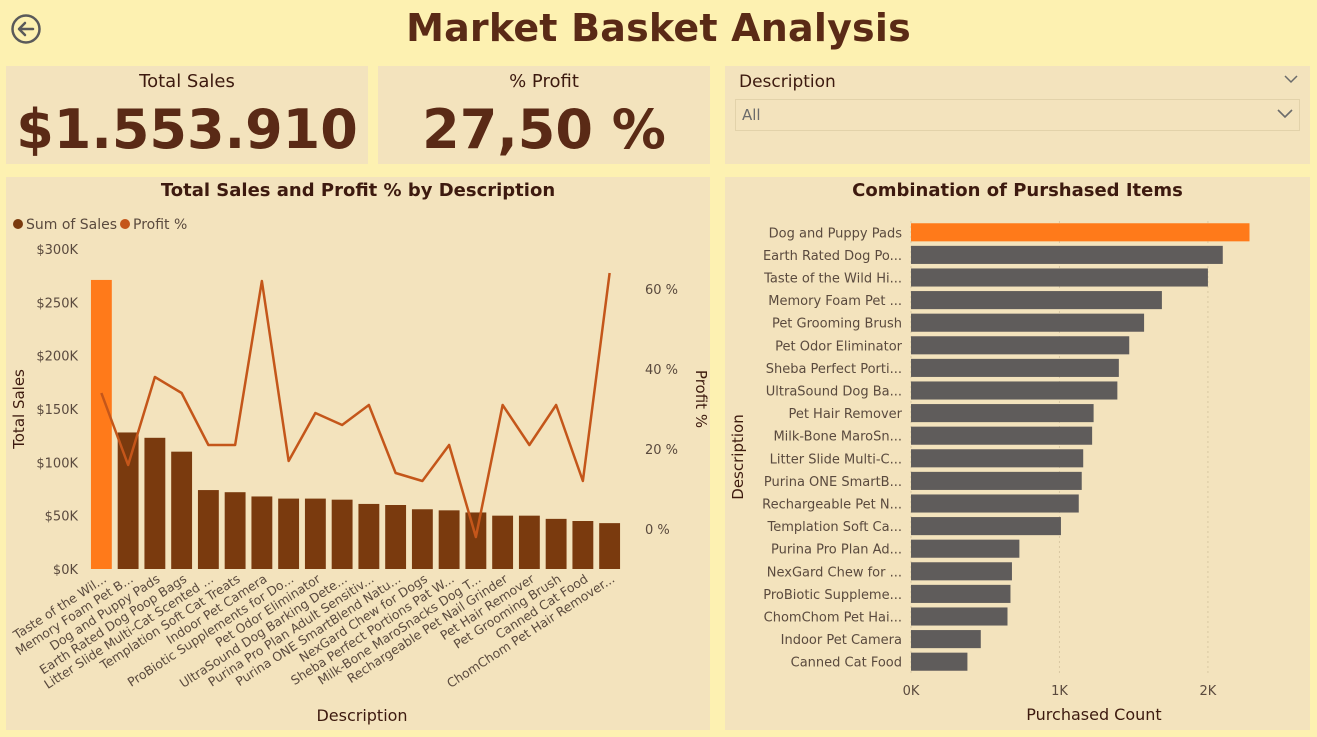 Image resolution: width=1317 pixels, height=737 pixels. Describe the element at coordinates (661, 450) in the screenshot. I see `y2-tick-label: 20 %` at that location.